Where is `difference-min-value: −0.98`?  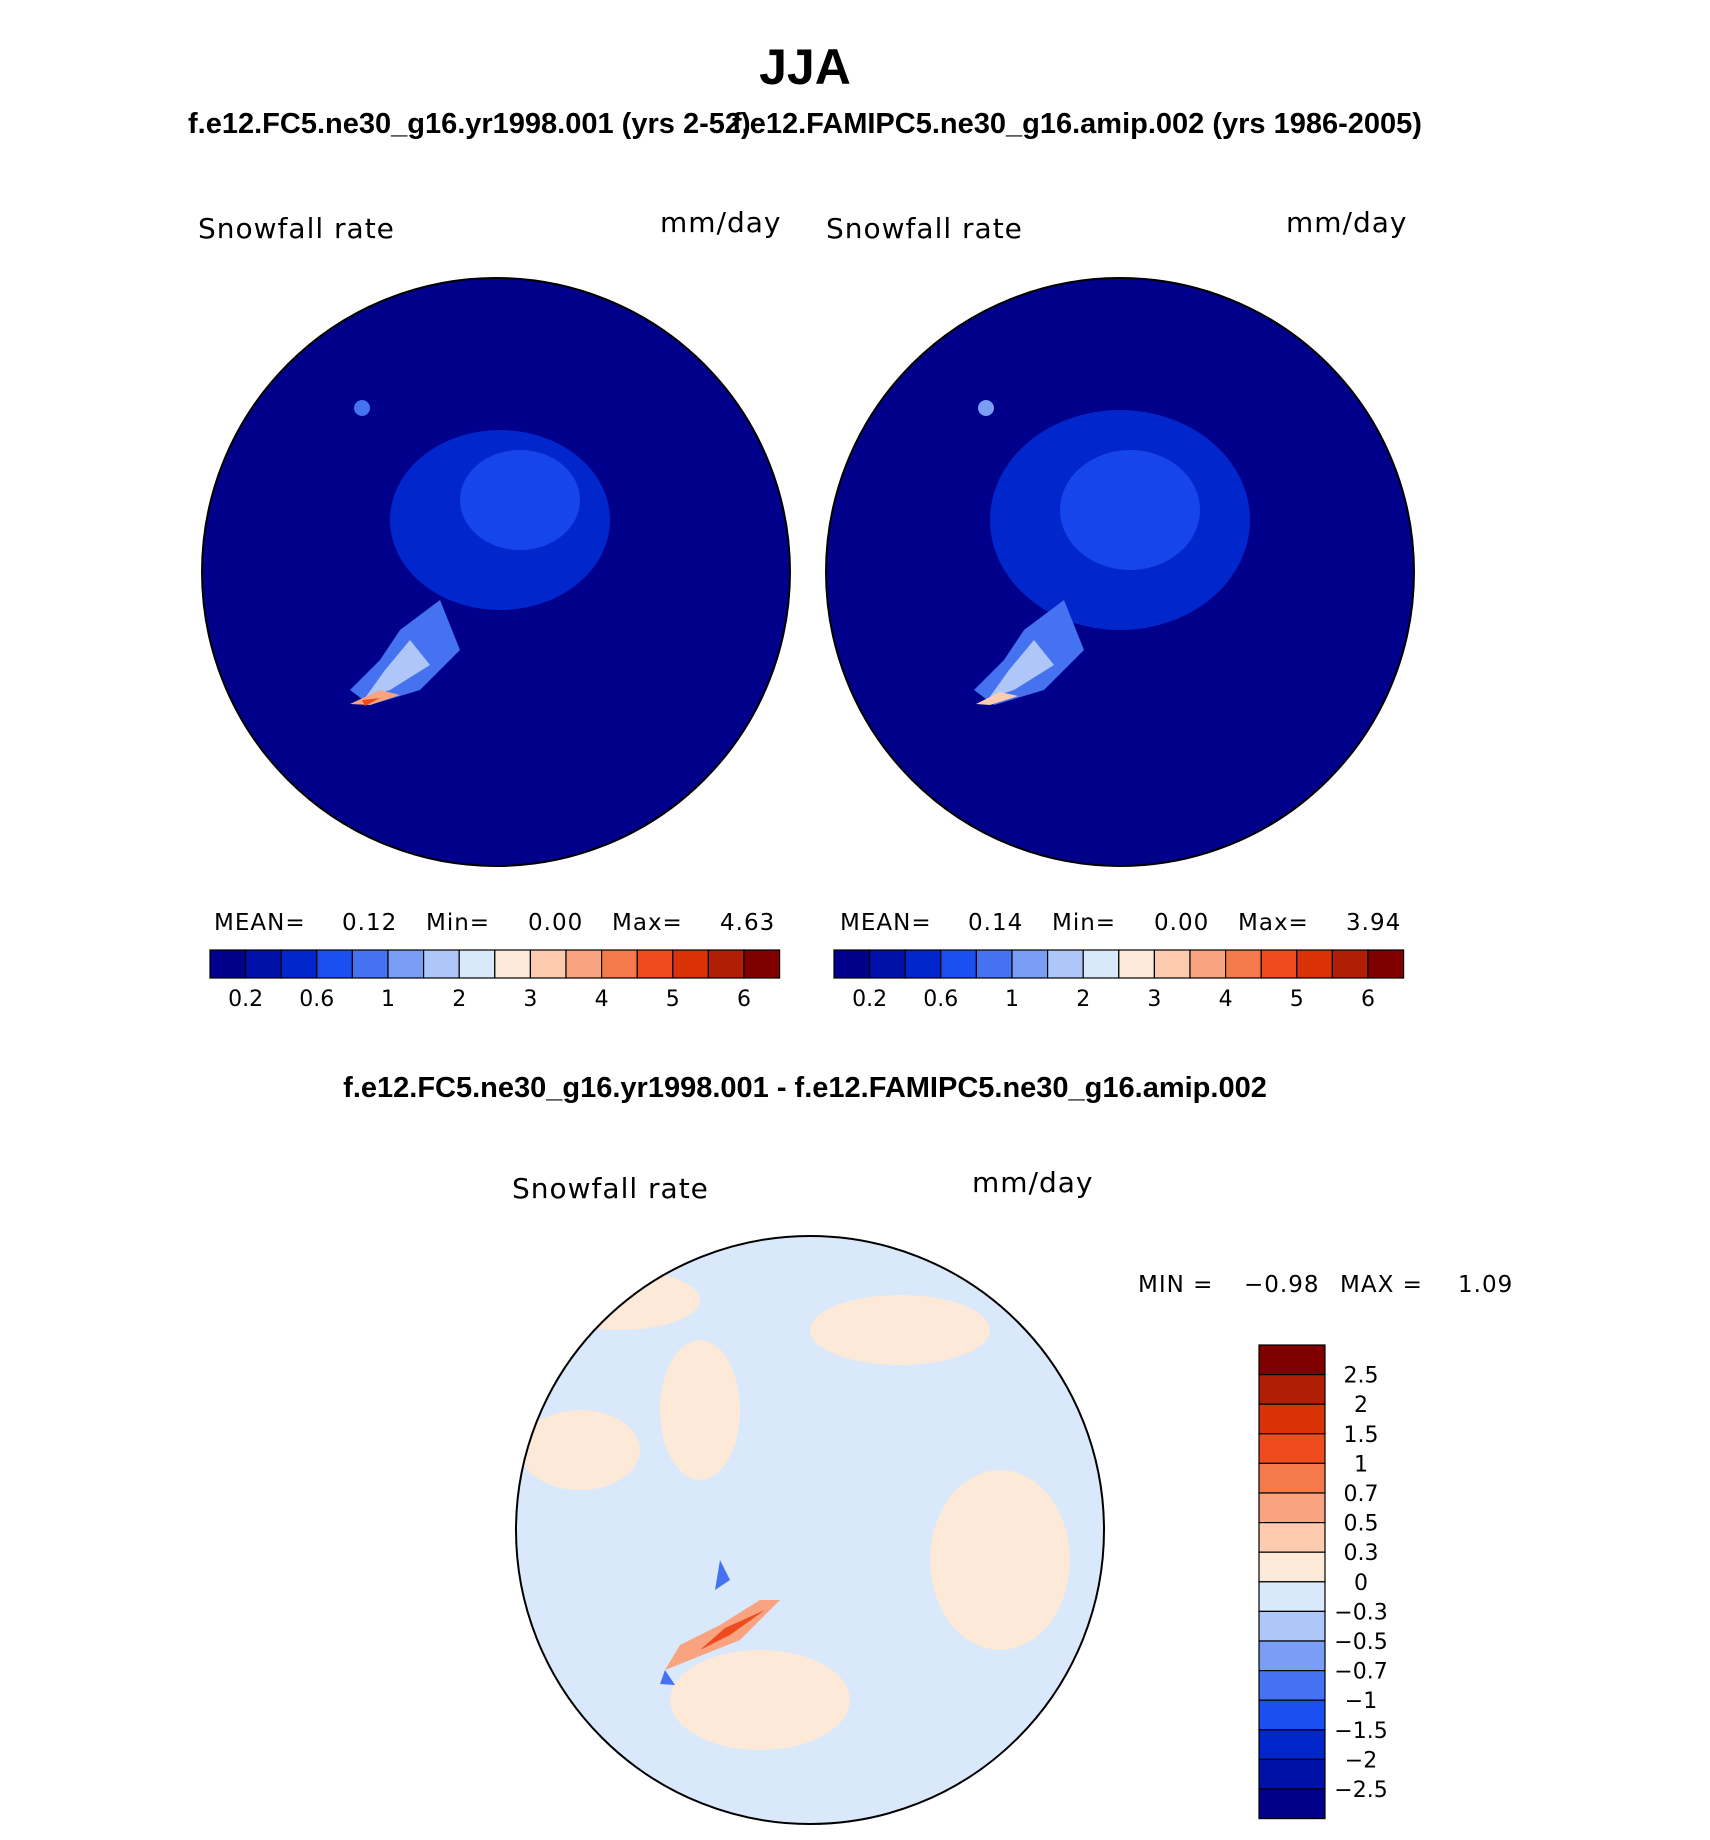 difference-min-value: −0.98 is located at coordinates (1282, 1285).